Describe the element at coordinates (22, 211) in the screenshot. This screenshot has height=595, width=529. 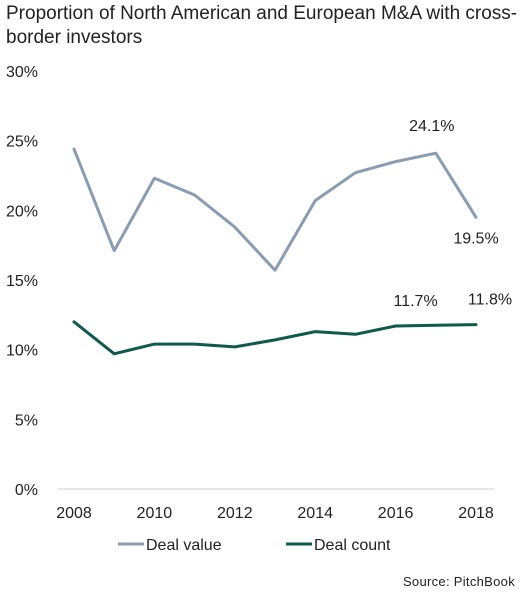
I see `y-tick-label: 20%` at that location.